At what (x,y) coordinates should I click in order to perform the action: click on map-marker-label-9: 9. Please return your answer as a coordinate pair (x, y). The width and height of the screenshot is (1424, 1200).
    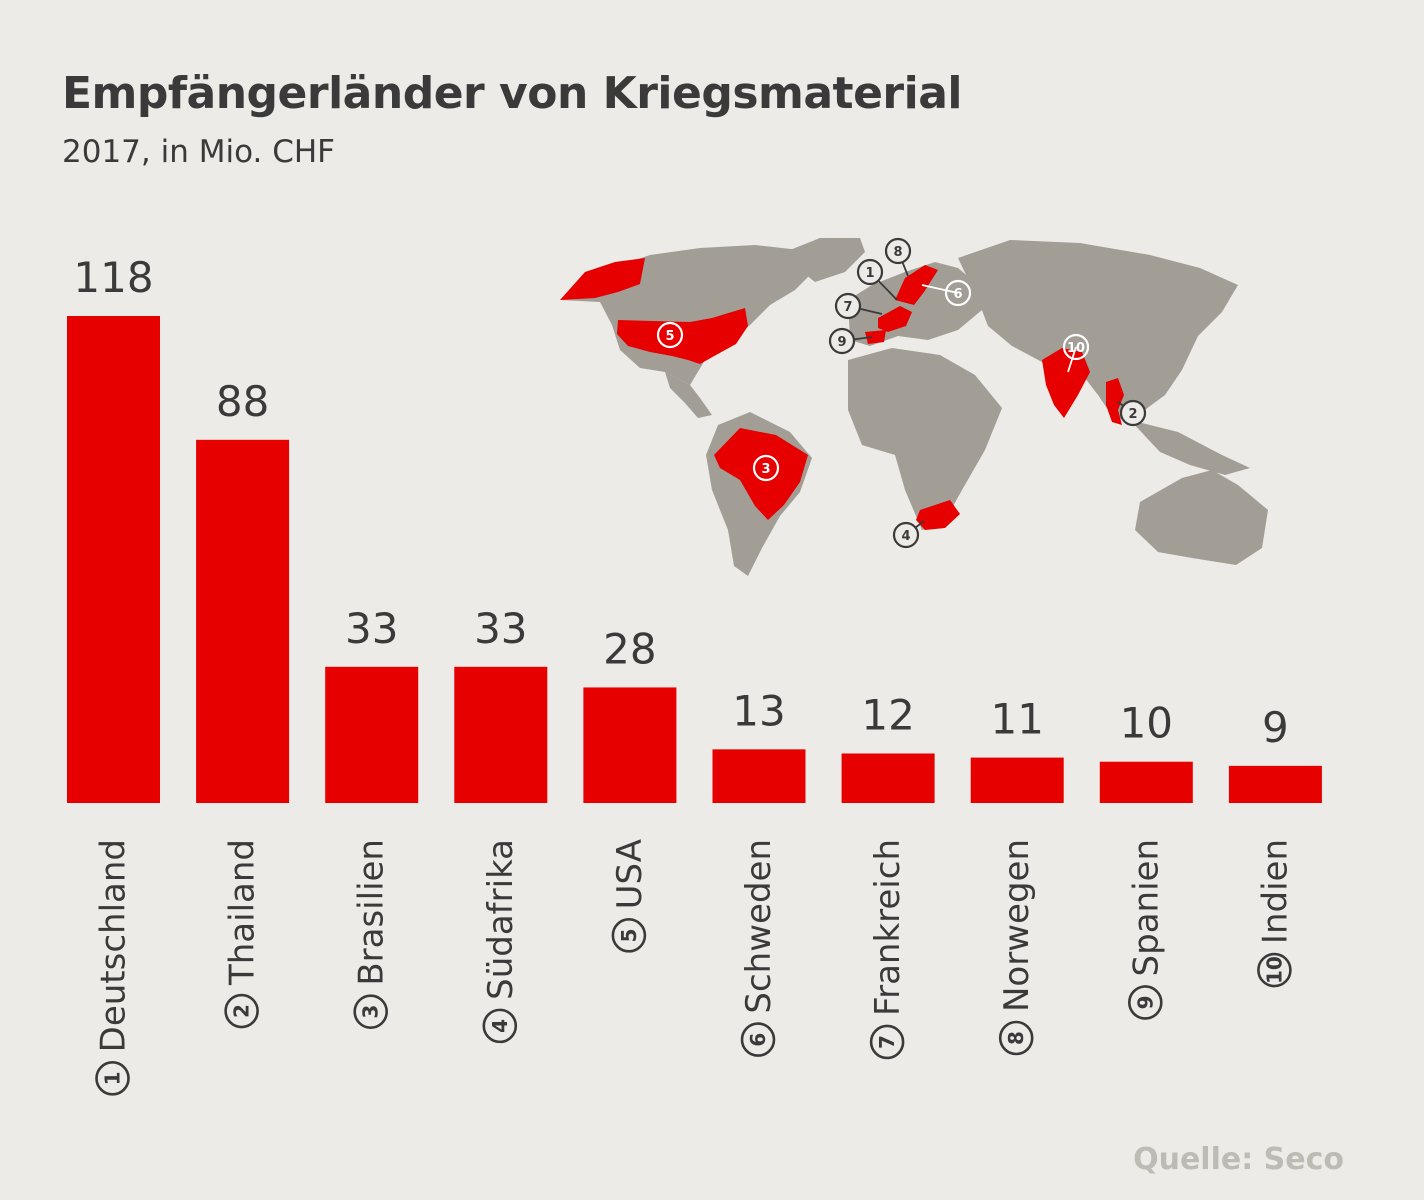
    Looking at the image, I should click on (841, 342).